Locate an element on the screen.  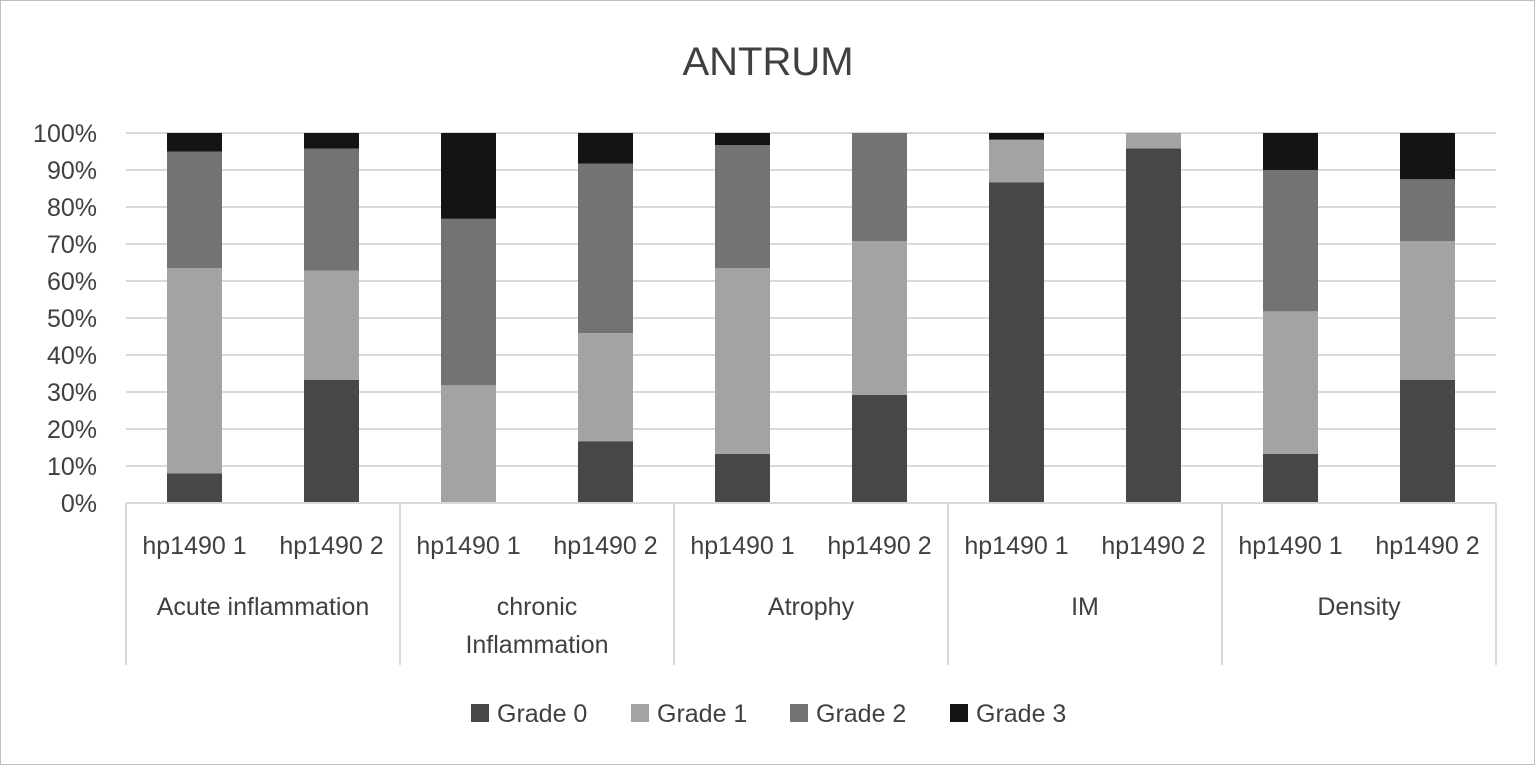
y-tick-label: 0% is located at coordinates (79, 504).